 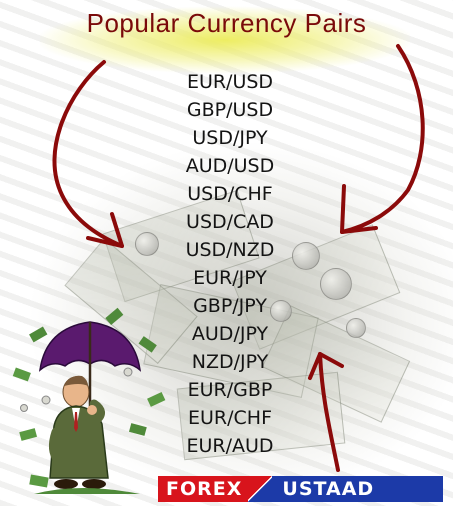 I want to click on currency-pair: USD/CAD, so click(x=230, y=222).